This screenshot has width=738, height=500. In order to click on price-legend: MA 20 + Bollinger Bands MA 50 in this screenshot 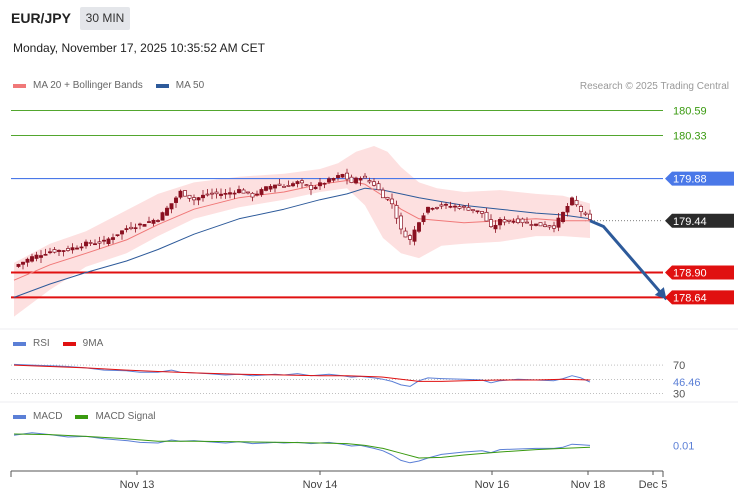, I will do `click(108, 85)`.